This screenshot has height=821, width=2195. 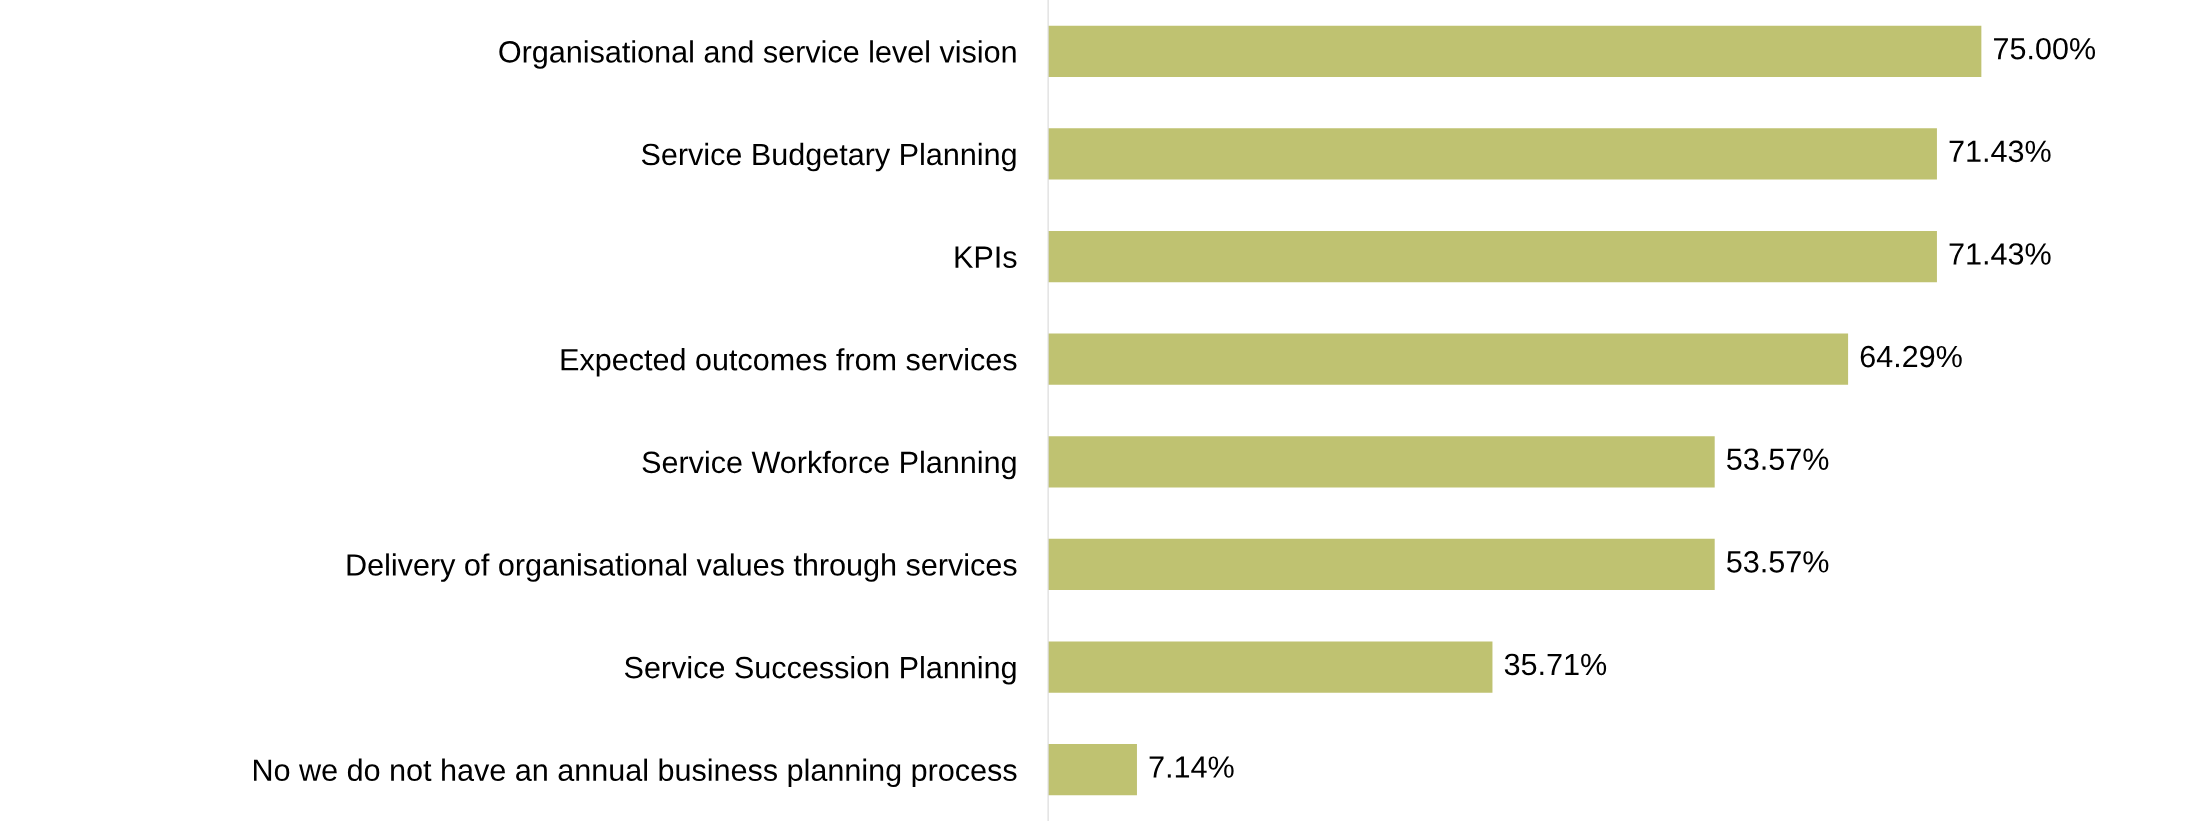 What do you see at coordinates (682, 567) in the screenshot?
I see `y-tick-label: Delivery of organisational values through services` at bounding box center [682, 567].